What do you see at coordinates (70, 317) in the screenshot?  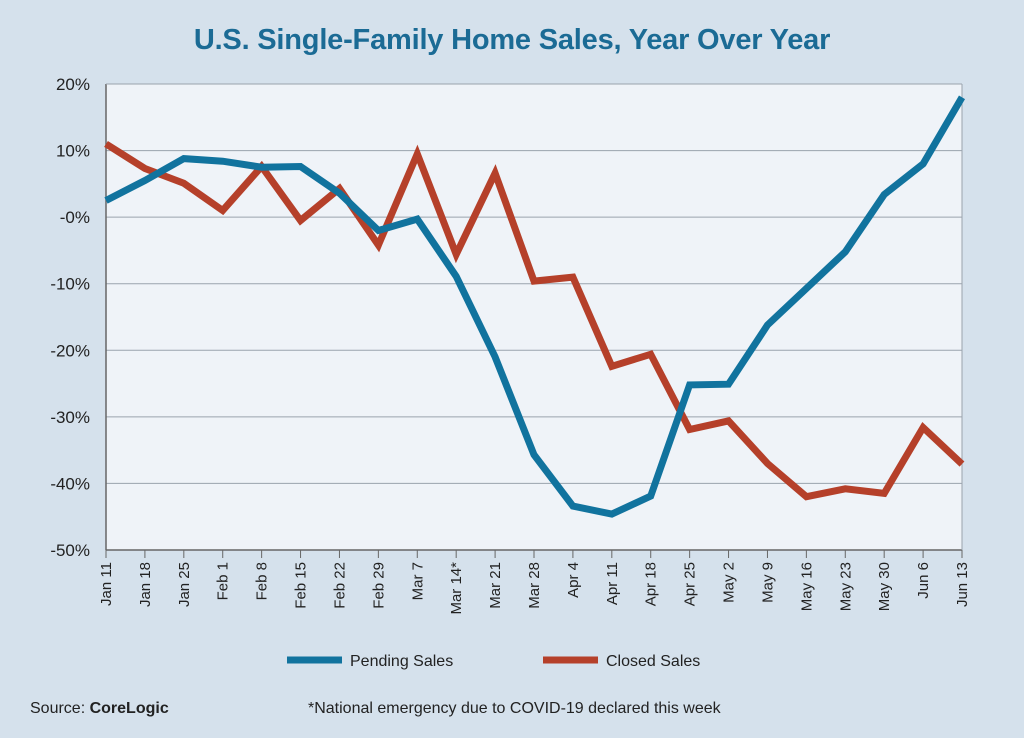 I see `y-axis-ticks: 20% 10% -0% -10% -20% -30% -40% -50%` at bounding box center [70, 317].